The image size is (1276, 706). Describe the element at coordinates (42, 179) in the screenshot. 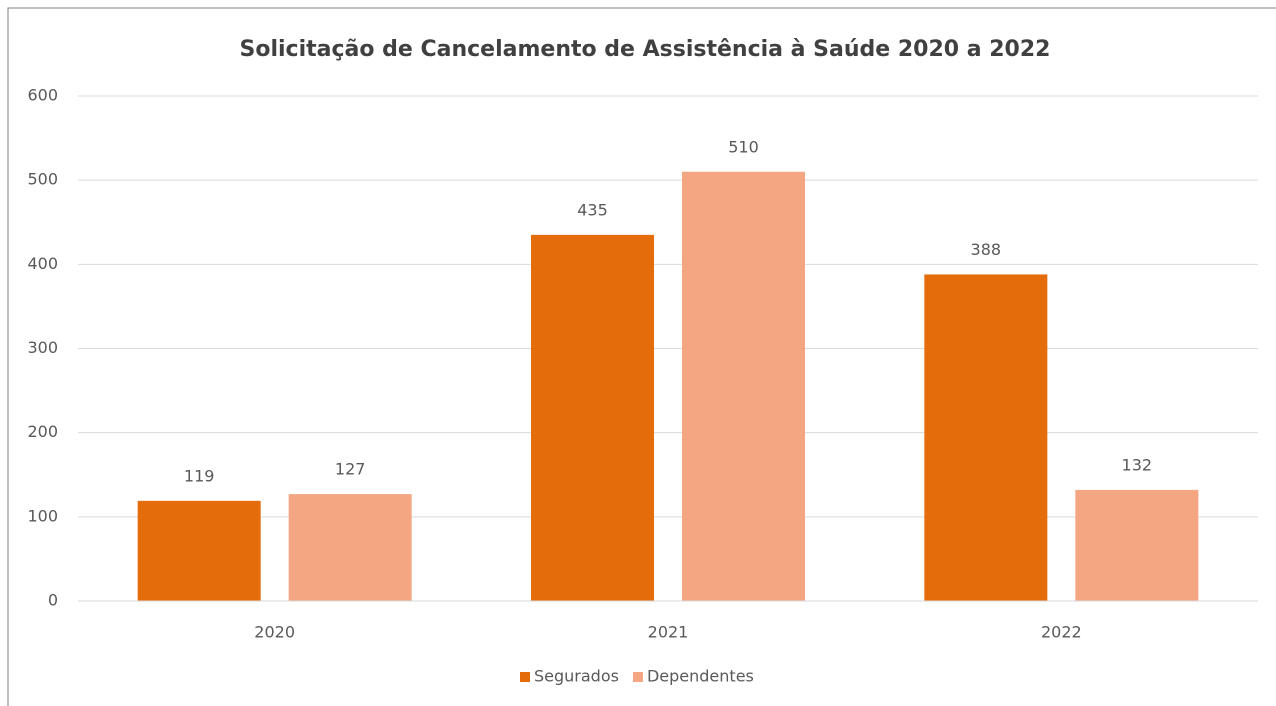

I see `y-tick-label: 500` at that location.